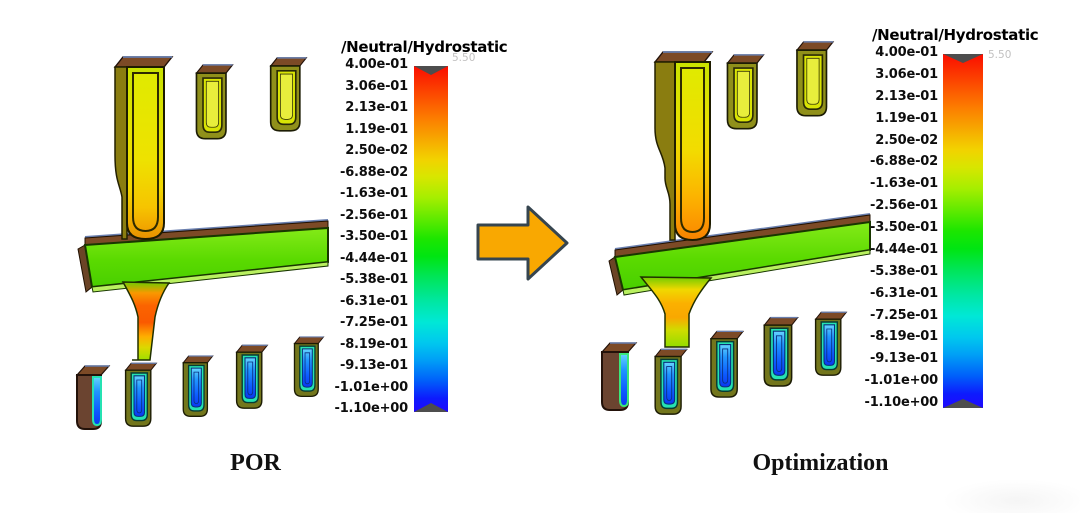 The width and height of the screenshot is (1080, 513). I want to click on por-top-cups, so click(251, 98).